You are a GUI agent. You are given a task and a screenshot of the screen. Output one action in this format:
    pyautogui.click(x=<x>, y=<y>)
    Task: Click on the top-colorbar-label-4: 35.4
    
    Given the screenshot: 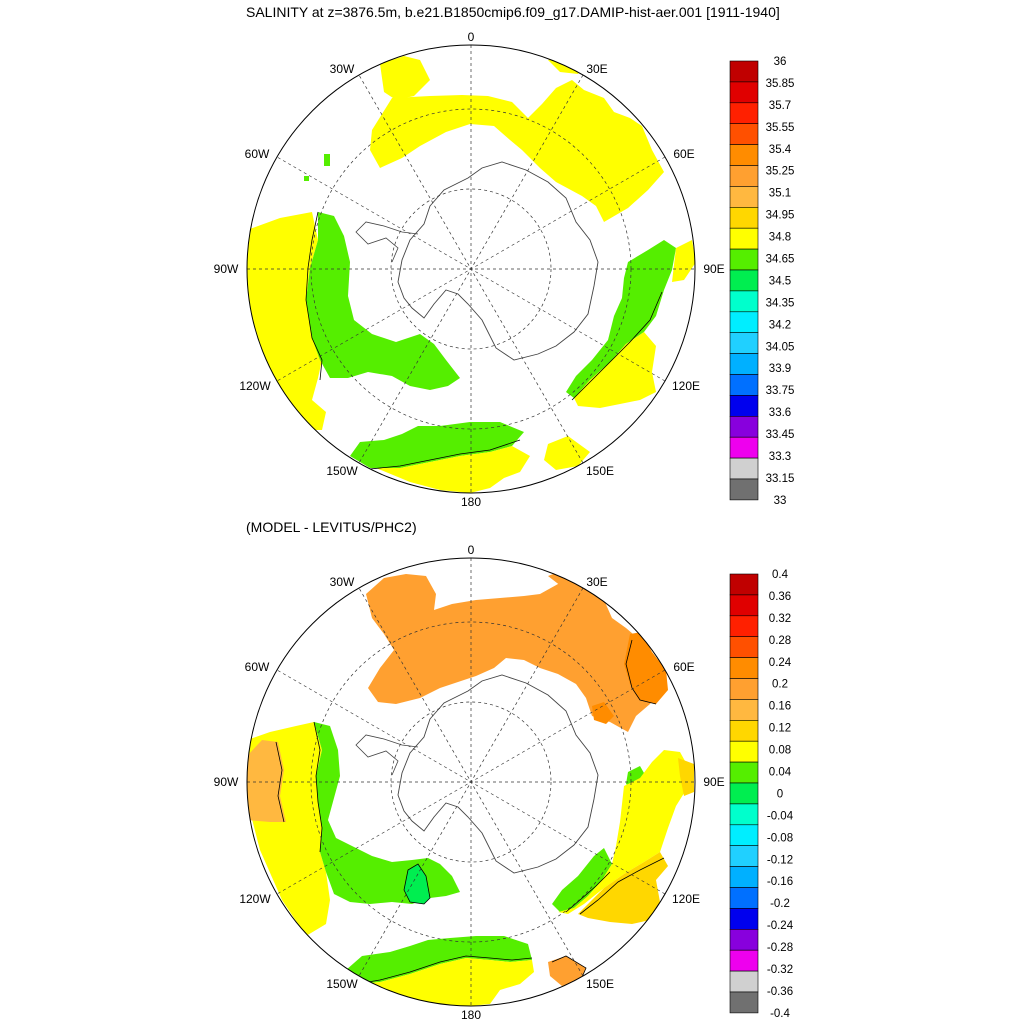 What is the action you would take?
    pyautogui.click(x=780, y=150)
    